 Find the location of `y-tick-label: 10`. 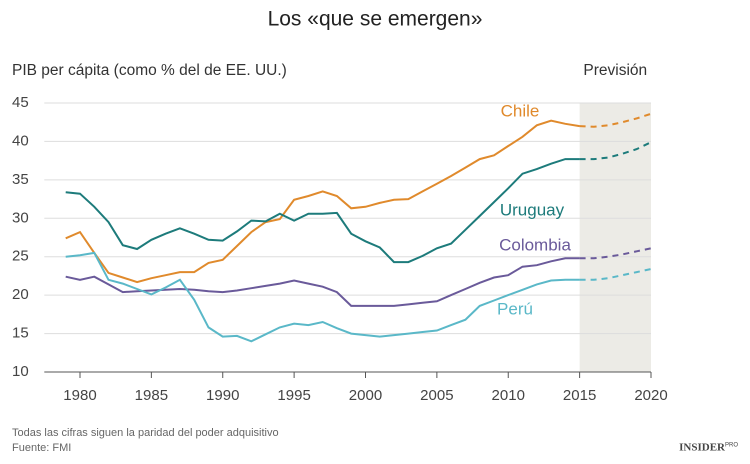

y-tick-label: 10 is located at coordinates (20, 371).